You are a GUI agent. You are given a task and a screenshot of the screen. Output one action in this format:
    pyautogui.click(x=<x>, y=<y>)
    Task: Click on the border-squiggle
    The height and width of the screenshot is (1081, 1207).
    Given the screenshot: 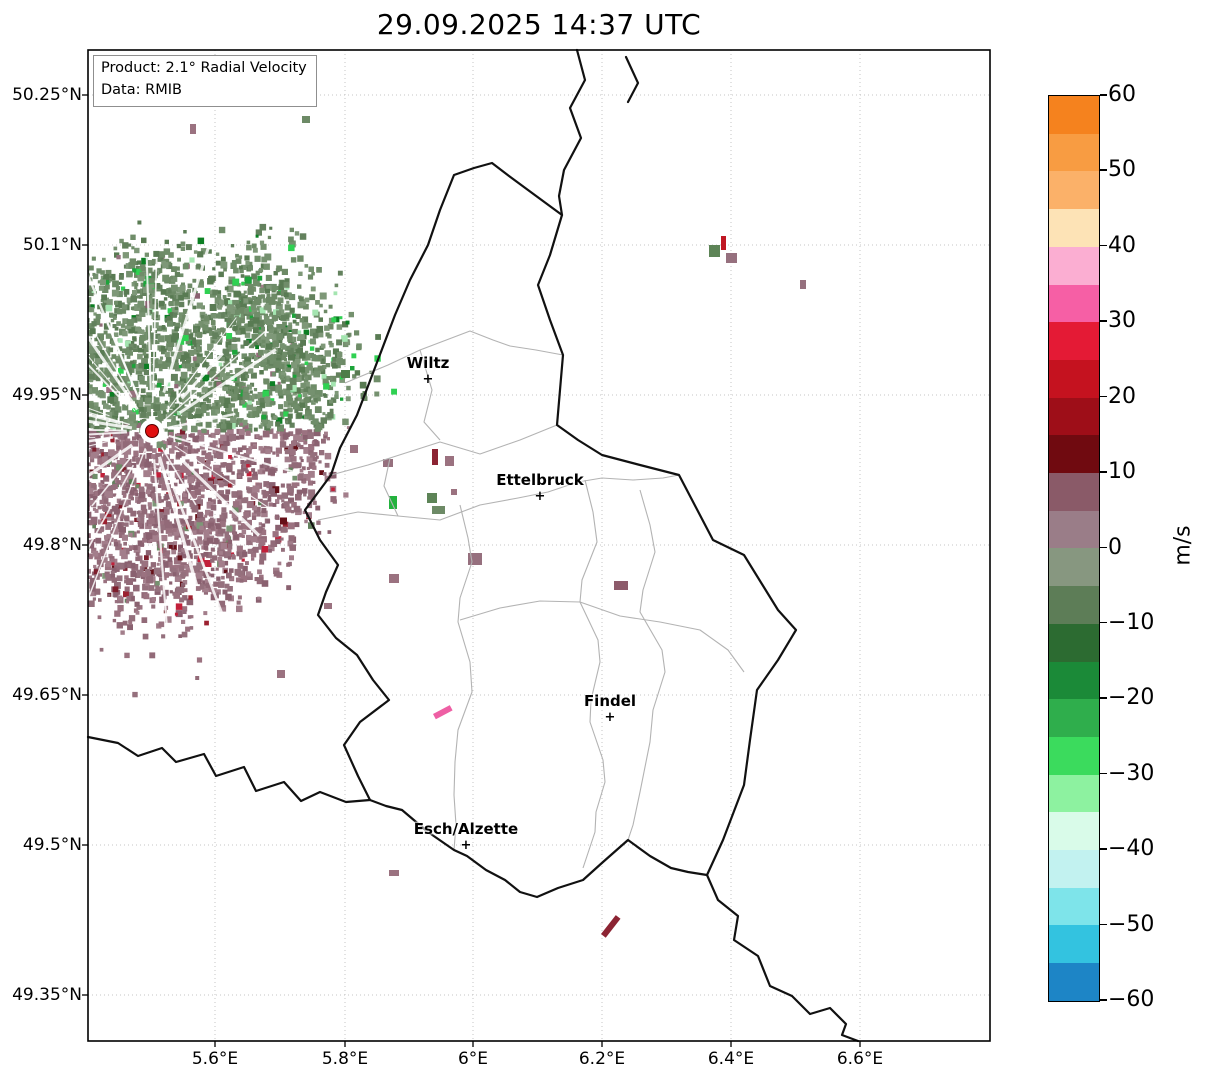 What is the action you would take?
    pyautogui.click(x=632, y=79)
    